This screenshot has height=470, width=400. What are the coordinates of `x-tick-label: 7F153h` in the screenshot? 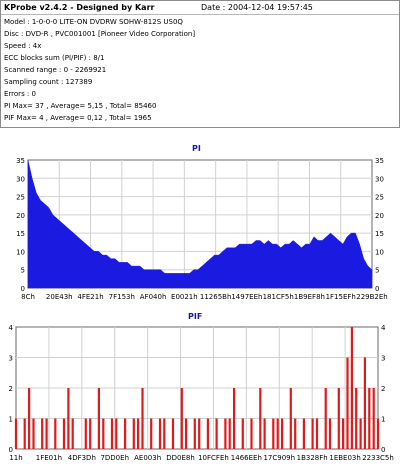 It's located at (122, 297).